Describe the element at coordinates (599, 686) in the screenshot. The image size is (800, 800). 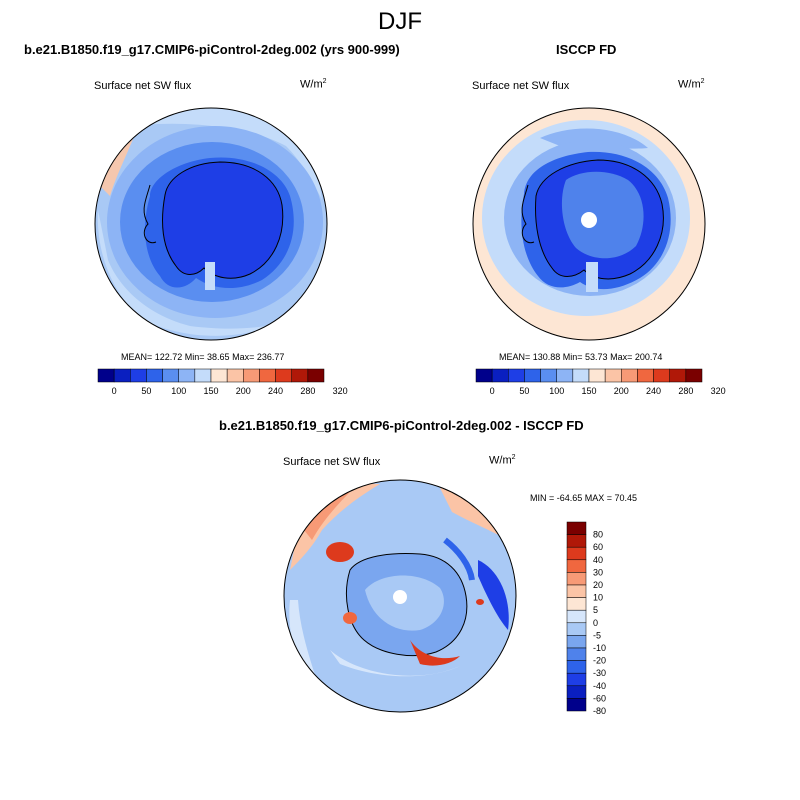
I see `colorbar-tick-label: -40` at that location.